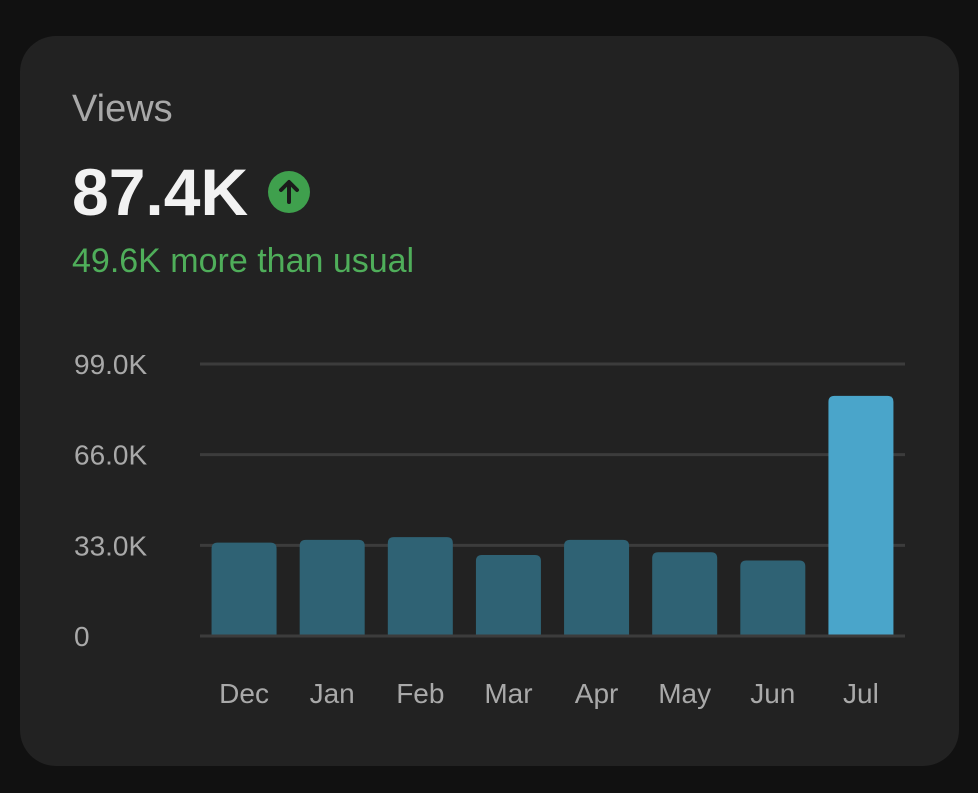 The height and width of the screenshot is (793, 978). What do you see at coordinates (685, 594) in the screenshot?
I see `bar-may` at bounding box center [685, 594].